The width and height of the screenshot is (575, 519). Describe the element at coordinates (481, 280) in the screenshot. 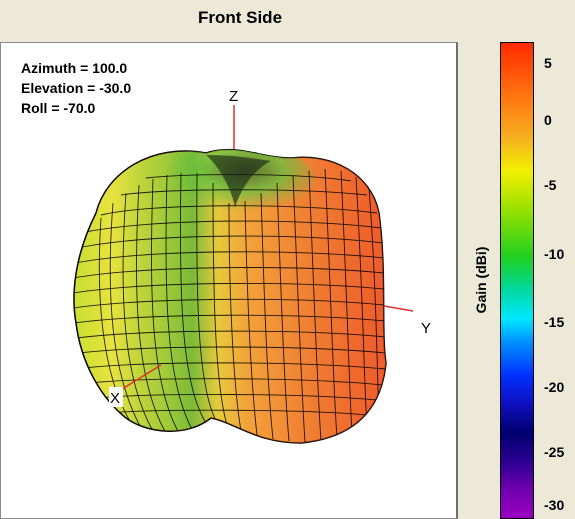

I see `colorbar-label: Gain (dBi)` at that location.